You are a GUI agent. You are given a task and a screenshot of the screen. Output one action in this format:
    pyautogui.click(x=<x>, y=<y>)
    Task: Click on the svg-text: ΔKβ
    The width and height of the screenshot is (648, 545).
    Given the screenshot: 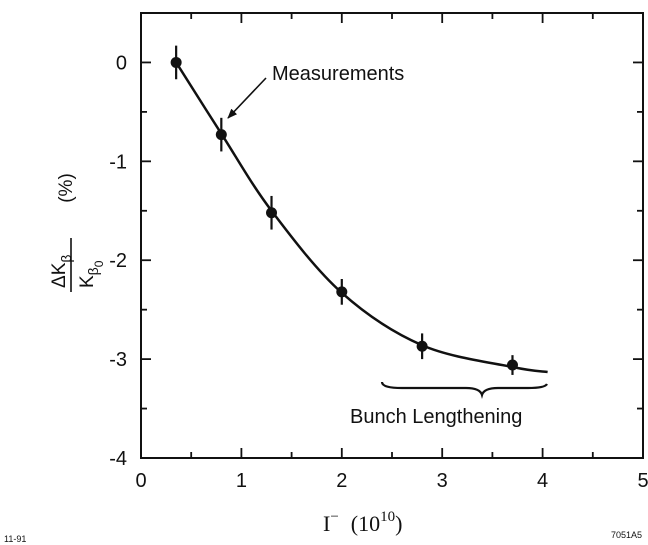 What is the action you would take?
    pyautogui.click(x=61, y=271)
    